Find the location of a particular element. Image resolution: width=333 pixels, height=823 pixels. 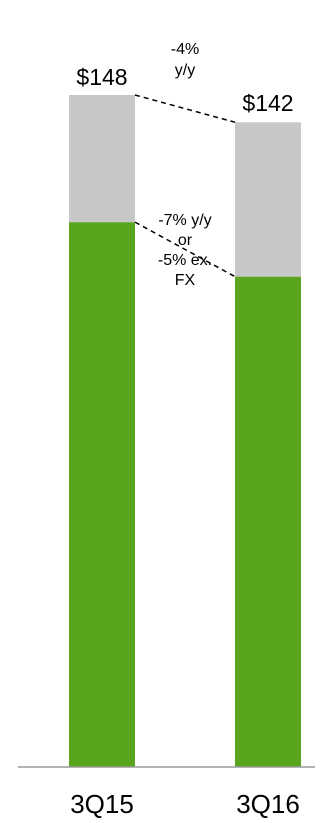

total-label-3q16: $142 is located at coordinates (267, 103).